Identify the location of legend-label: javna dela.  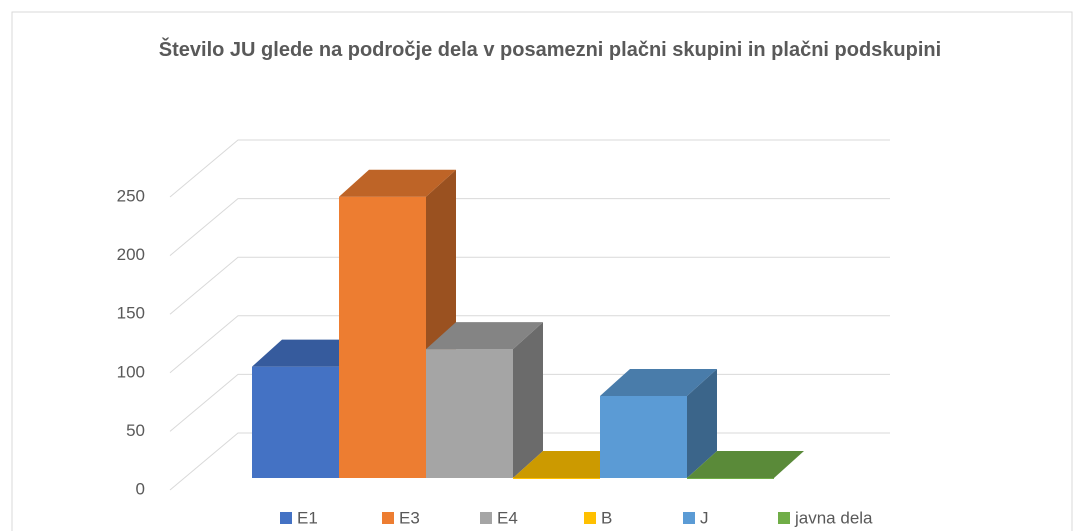
(833, 517).